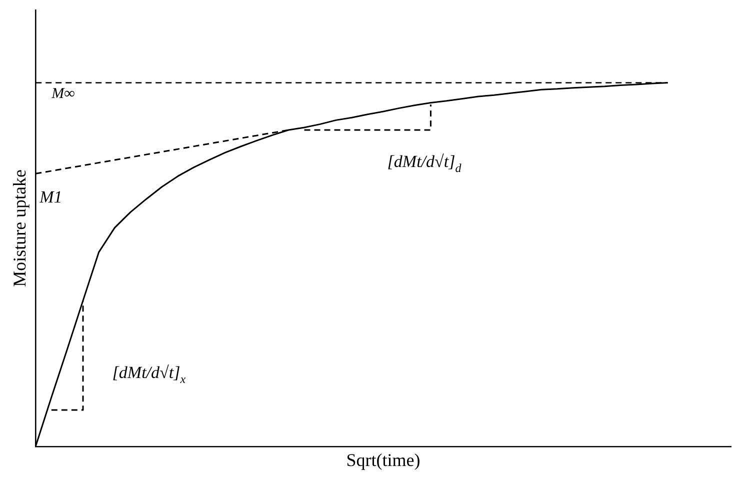  I want to click on annotation: M1, so click(50, 196).